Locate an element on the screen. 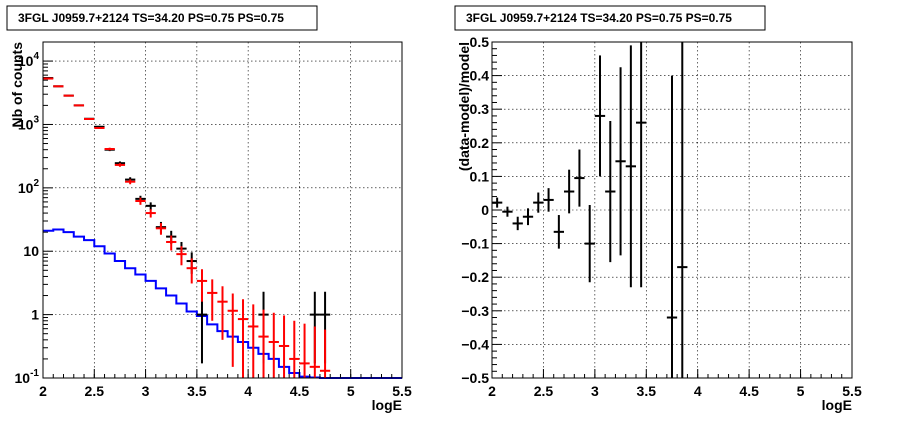  counts-y-tick-label: 10² is located at coordinates (29, 187).